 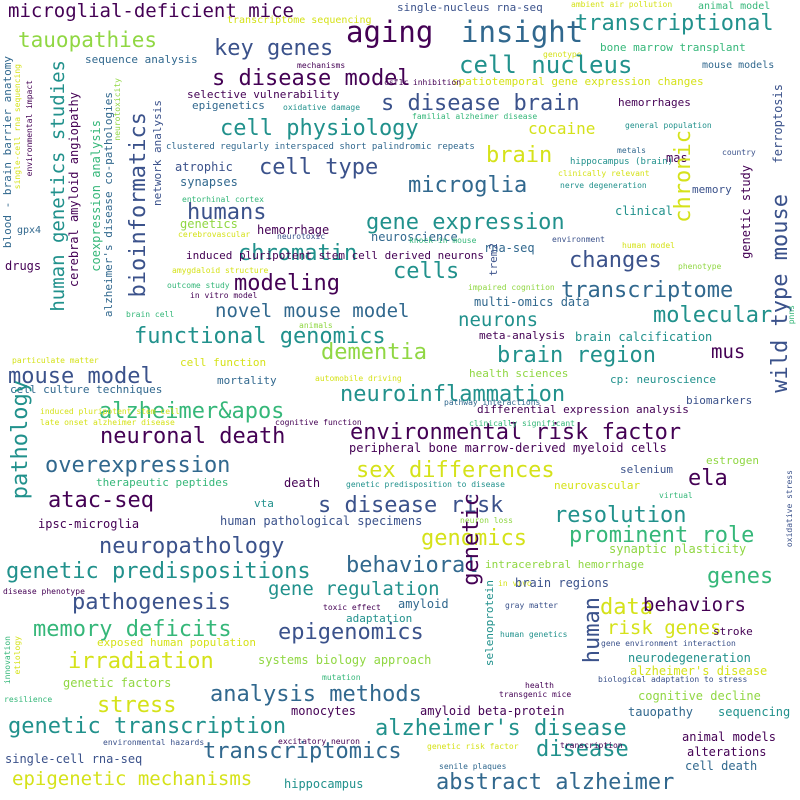 What do you see at coordinates (264, 503) in the screenshot?
I see `word: vta` at bounding box center [264, 503].